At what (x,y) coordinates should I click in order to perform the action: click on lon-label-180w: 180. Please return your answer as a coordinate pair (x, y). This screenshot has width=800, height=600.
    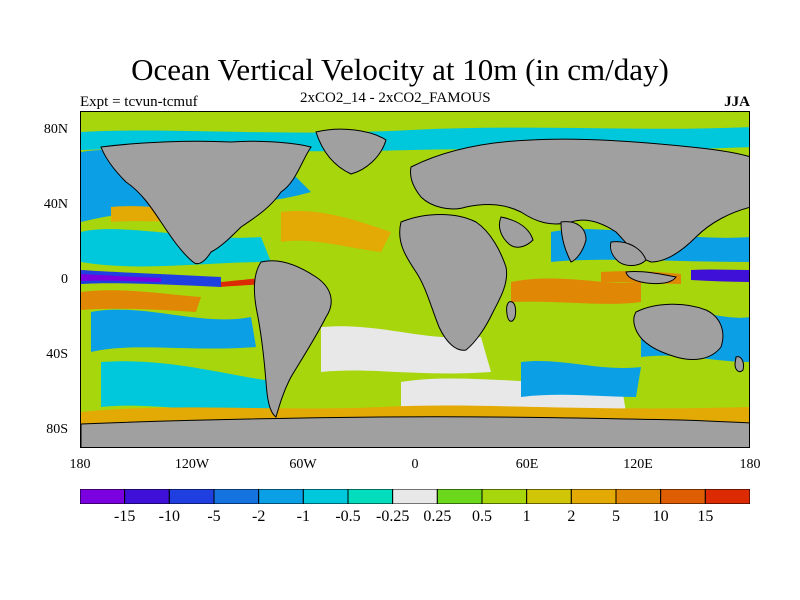
    Looking at the image, I should click on (80, 464).